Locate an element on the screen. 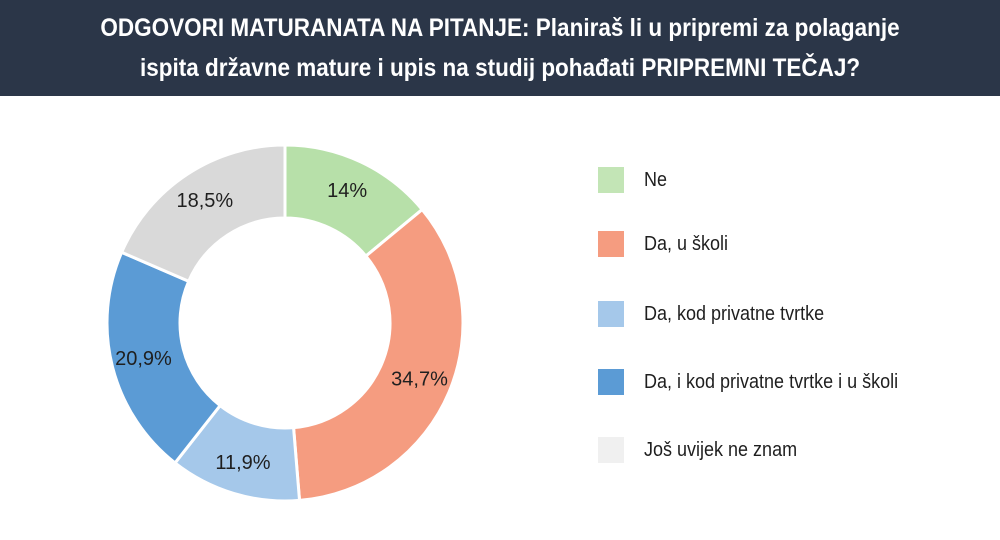 Image resolution: width=1000 pixels, height=540 pixels. legend-item-da-kod-privatne-tvrtke: Da, kod privatne tvrtke is located at coordinates (721, 314).